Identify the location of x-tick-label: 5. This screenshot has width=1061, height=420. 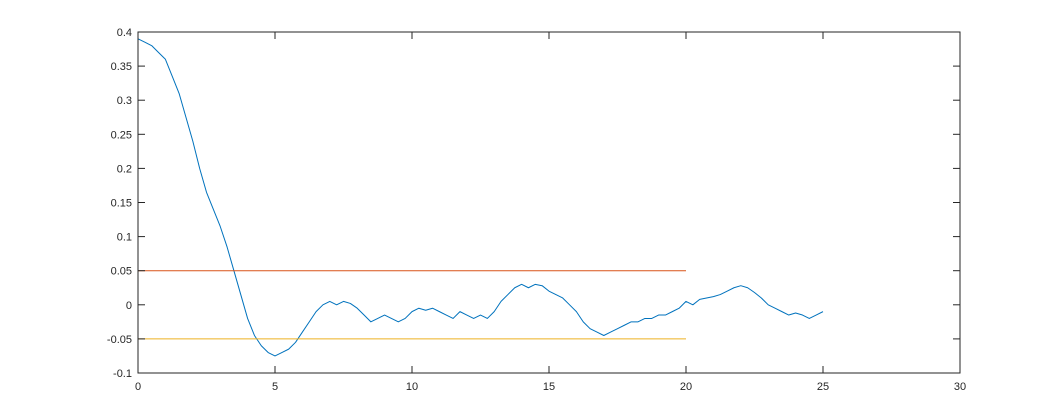
(275, 387).